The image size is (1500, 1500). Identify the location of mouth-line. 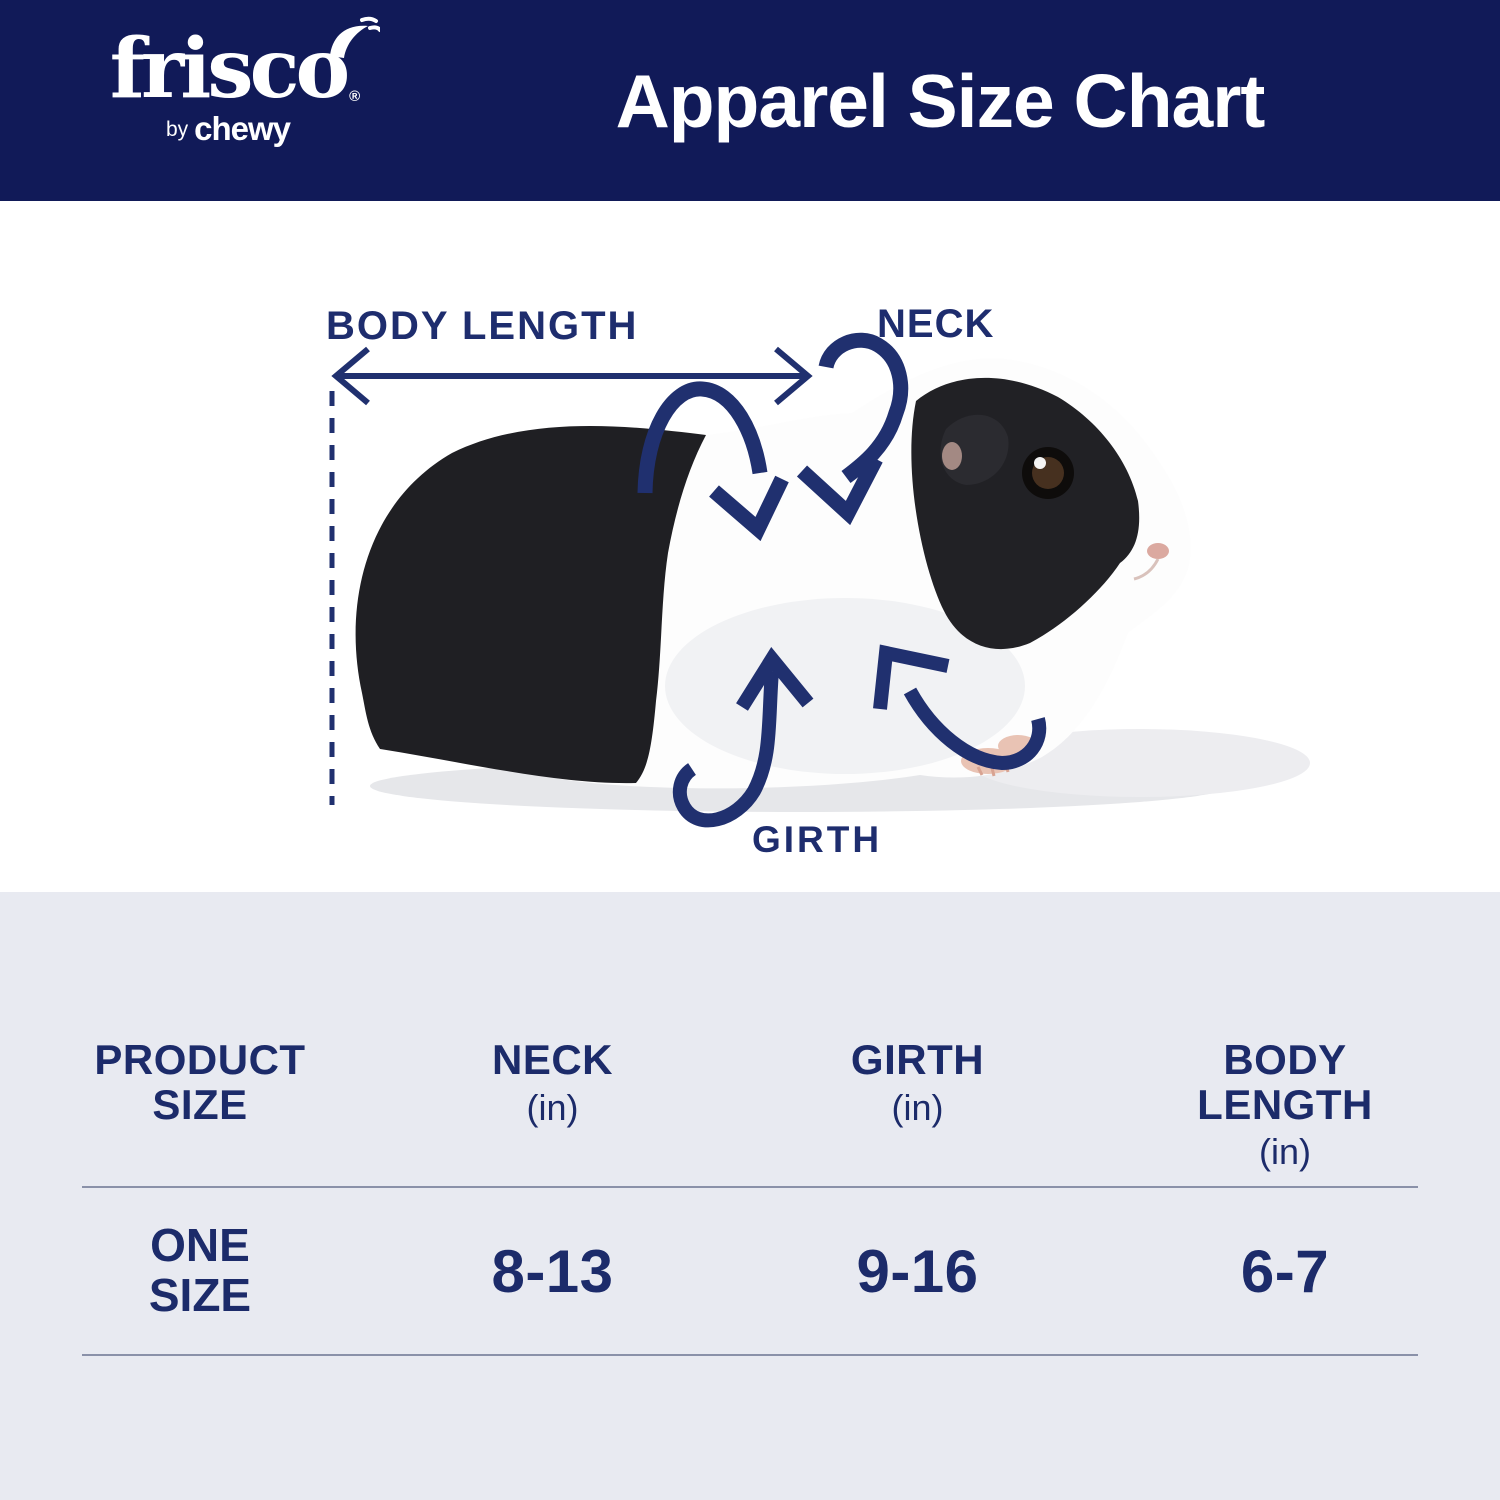
(1146, 569).